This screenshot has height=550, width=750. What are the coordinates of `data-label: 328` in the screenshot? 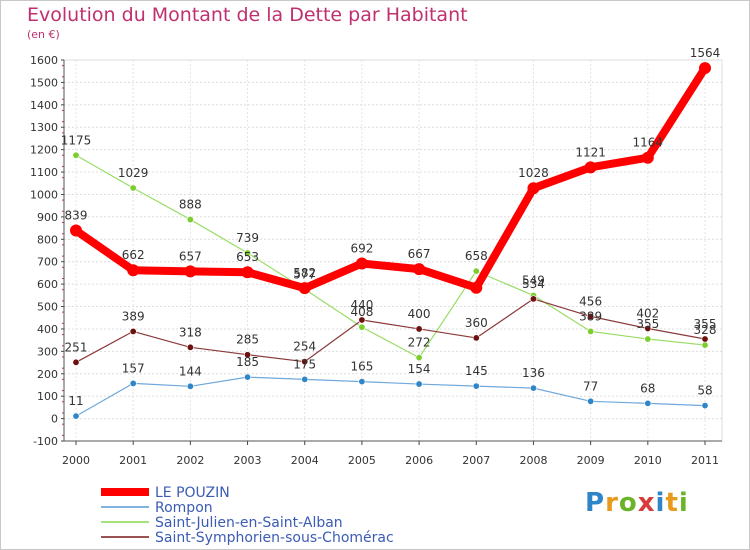 It's located at (705, 330).